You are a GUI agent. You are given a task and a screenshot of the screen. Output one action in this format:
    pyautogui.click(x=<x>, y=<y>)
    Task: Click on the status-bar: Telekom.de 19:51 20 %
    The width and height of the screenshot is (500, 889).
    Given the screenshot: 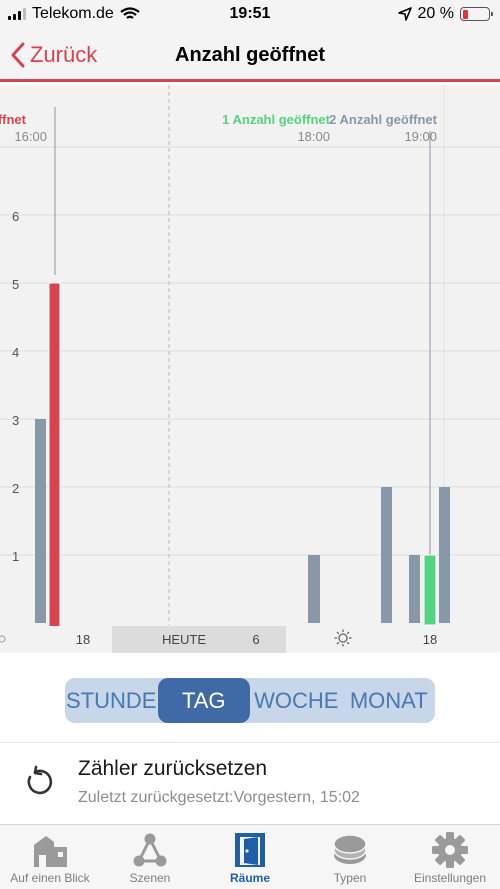 What is the action you would take?
    pyautogui.click(x=250, y=15)
    